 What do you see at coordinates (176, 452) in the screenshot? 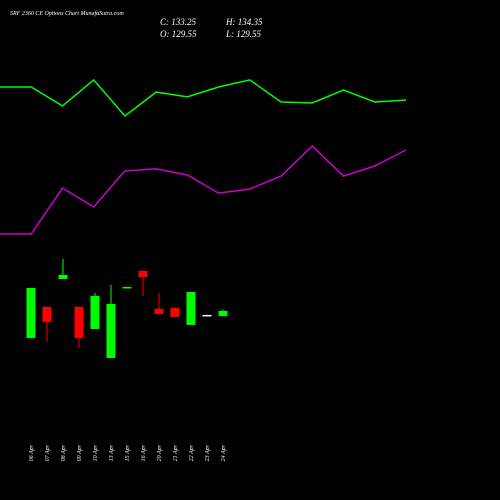
I see `x-tick-label: 21 Apr` at bounding box center [176, 452].